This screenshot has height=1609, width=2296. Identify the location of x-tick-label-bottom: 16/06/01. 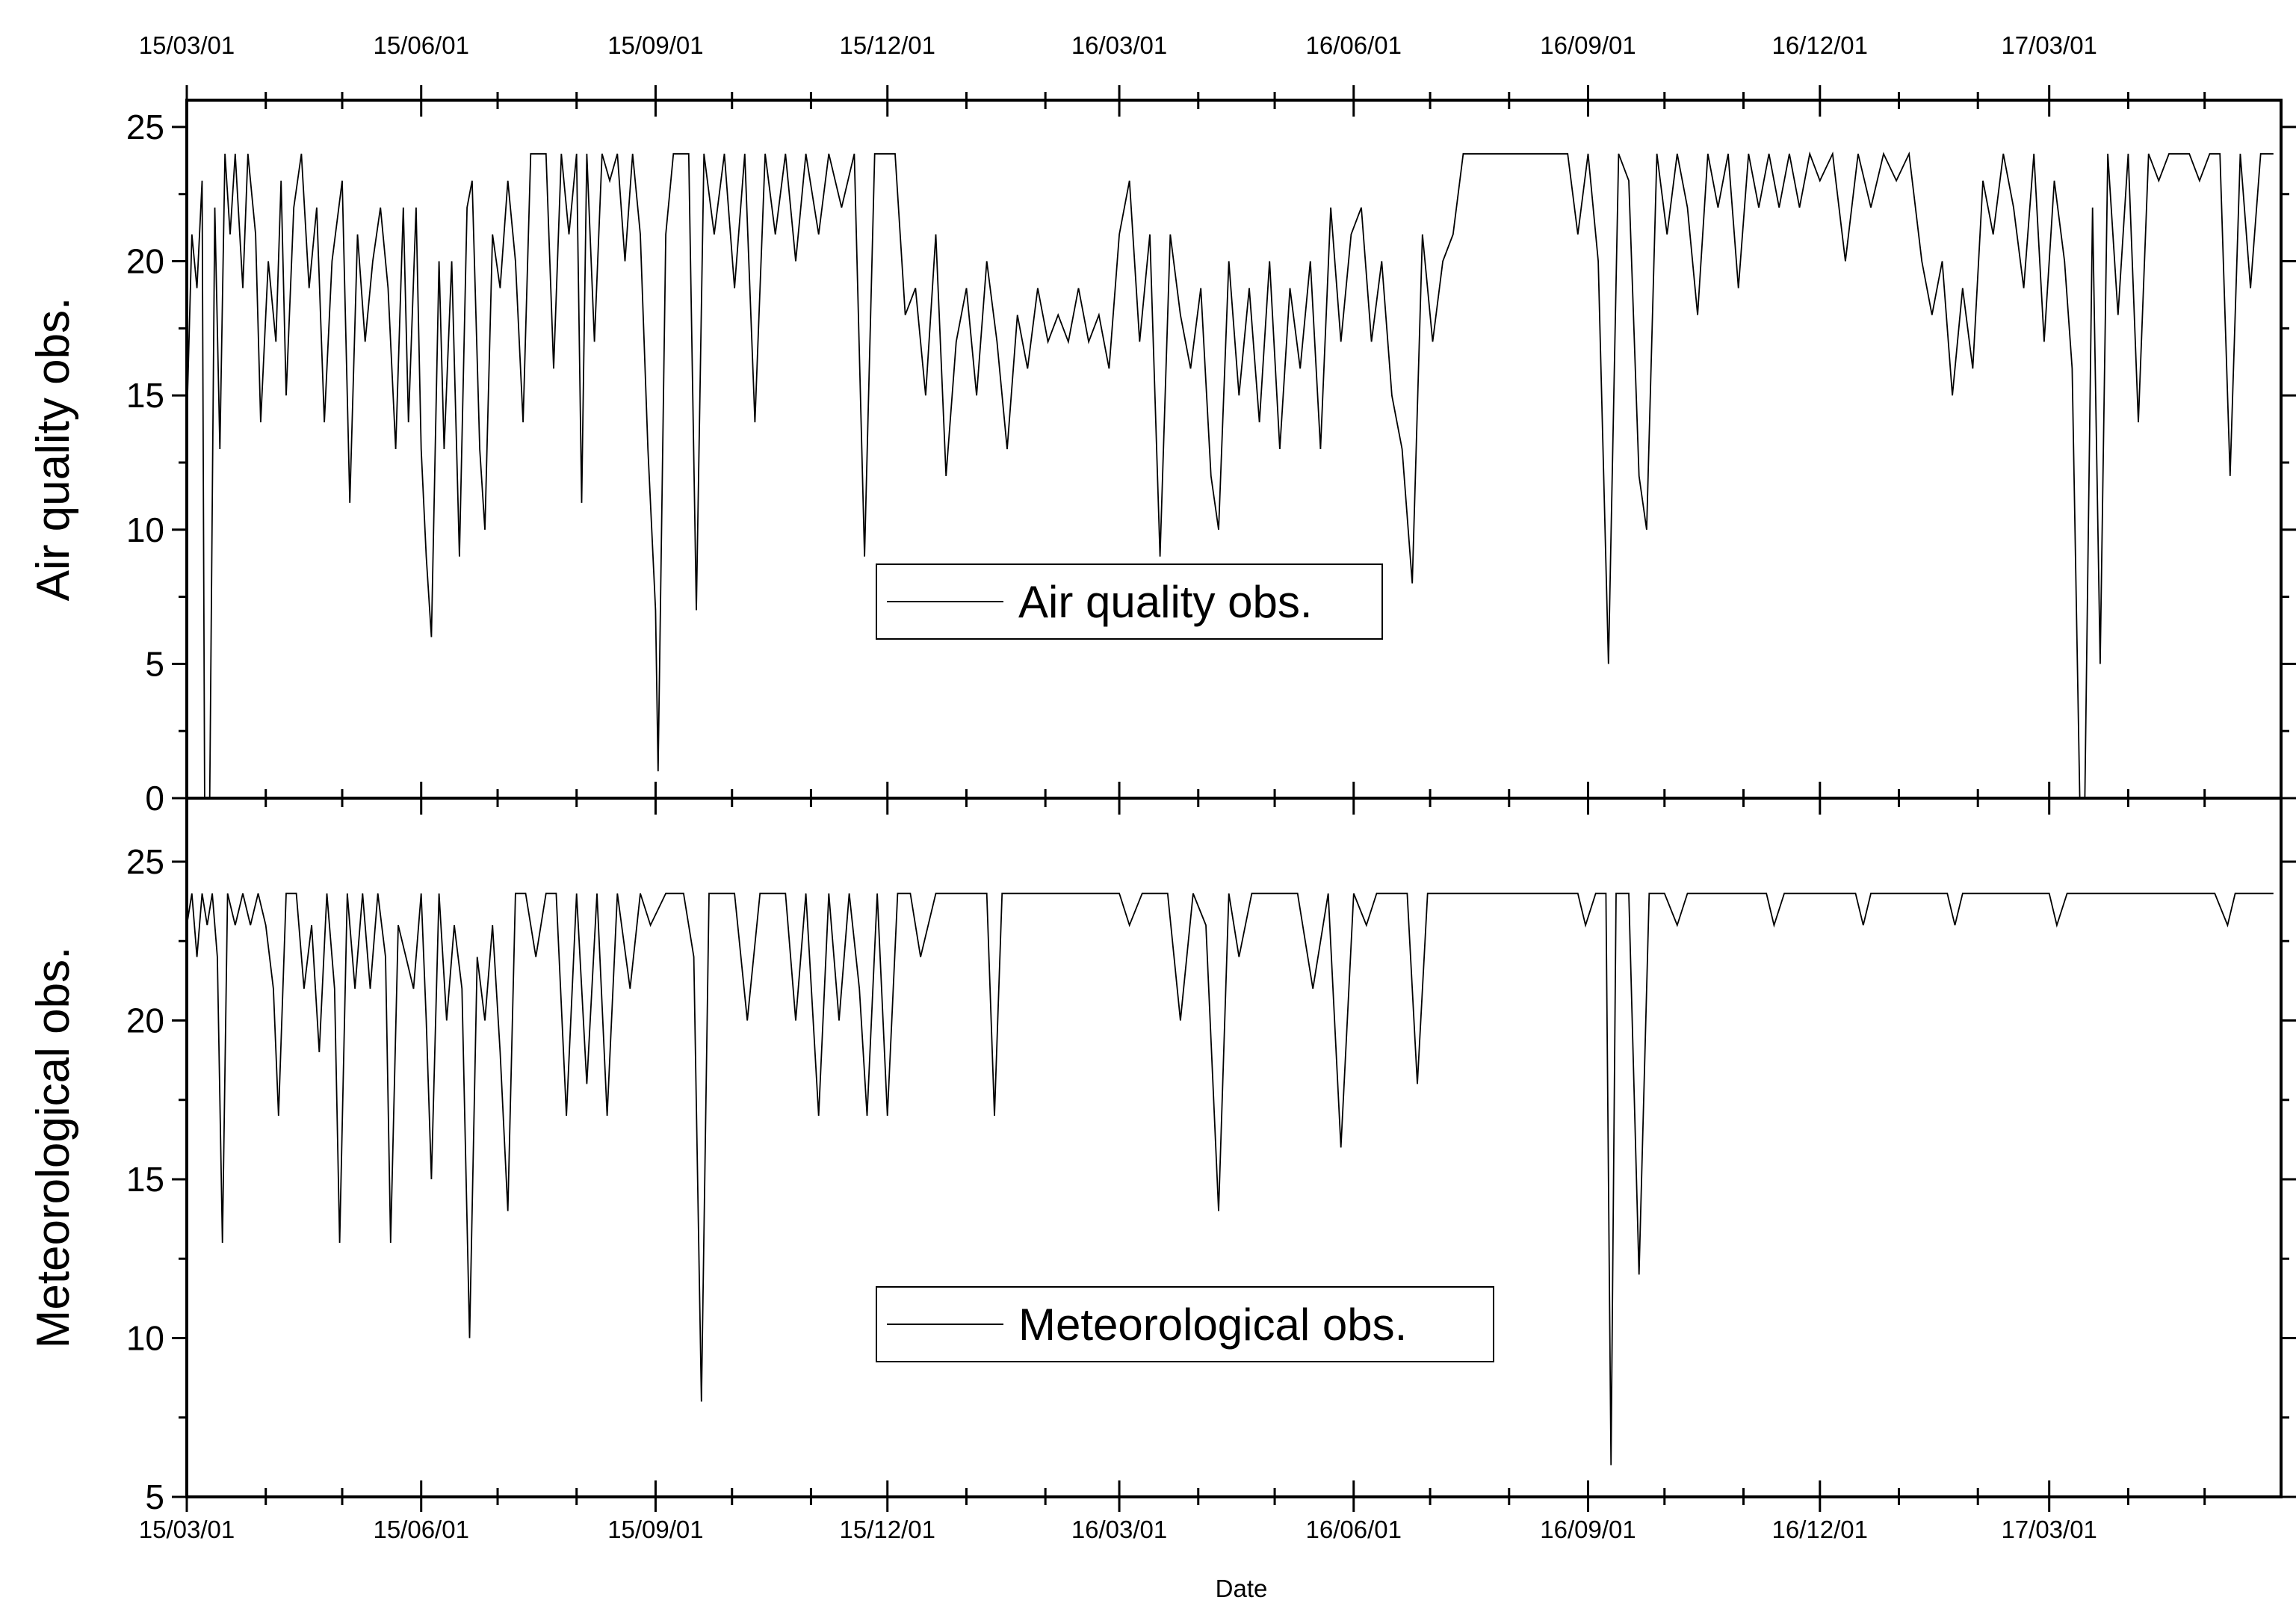
(1354, 1529).